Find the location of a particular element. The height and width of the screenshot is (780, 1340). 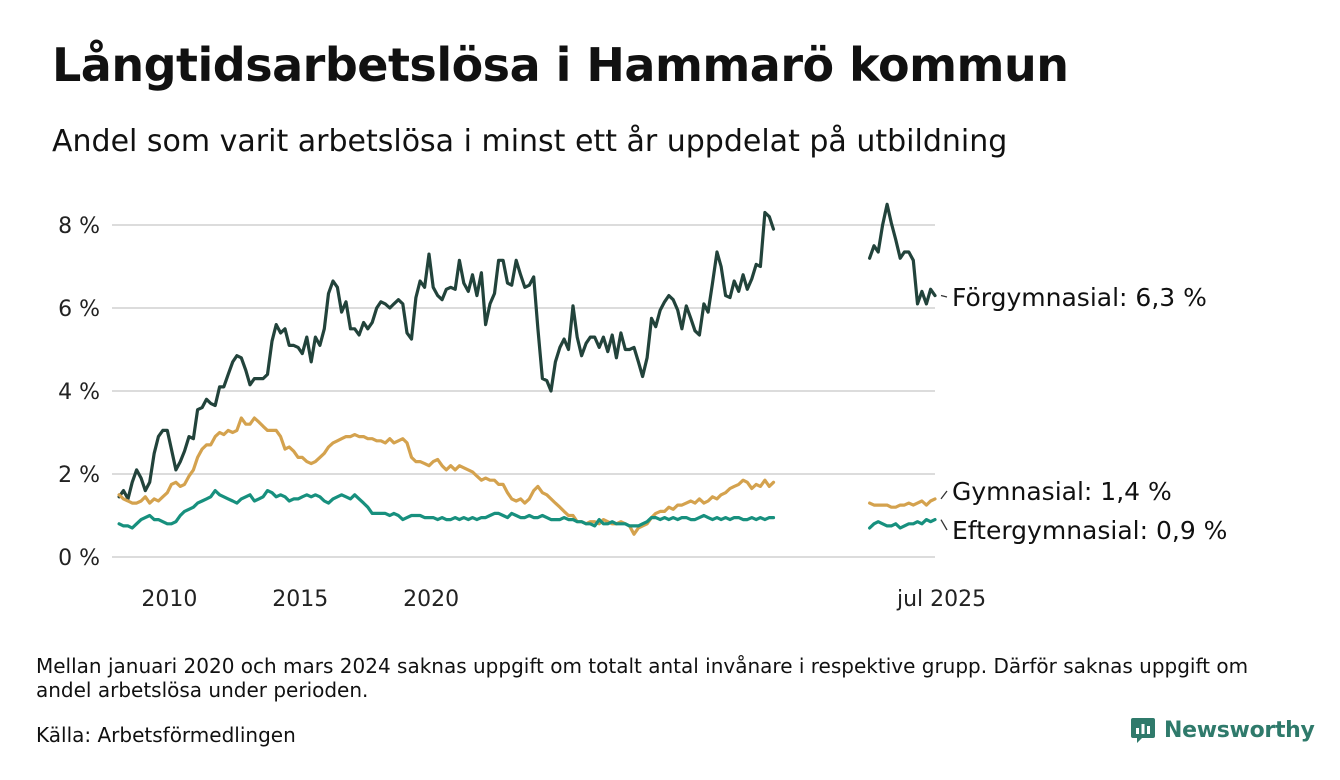

brand-logo: Newsworthy is located at coordinates (1222, 730).